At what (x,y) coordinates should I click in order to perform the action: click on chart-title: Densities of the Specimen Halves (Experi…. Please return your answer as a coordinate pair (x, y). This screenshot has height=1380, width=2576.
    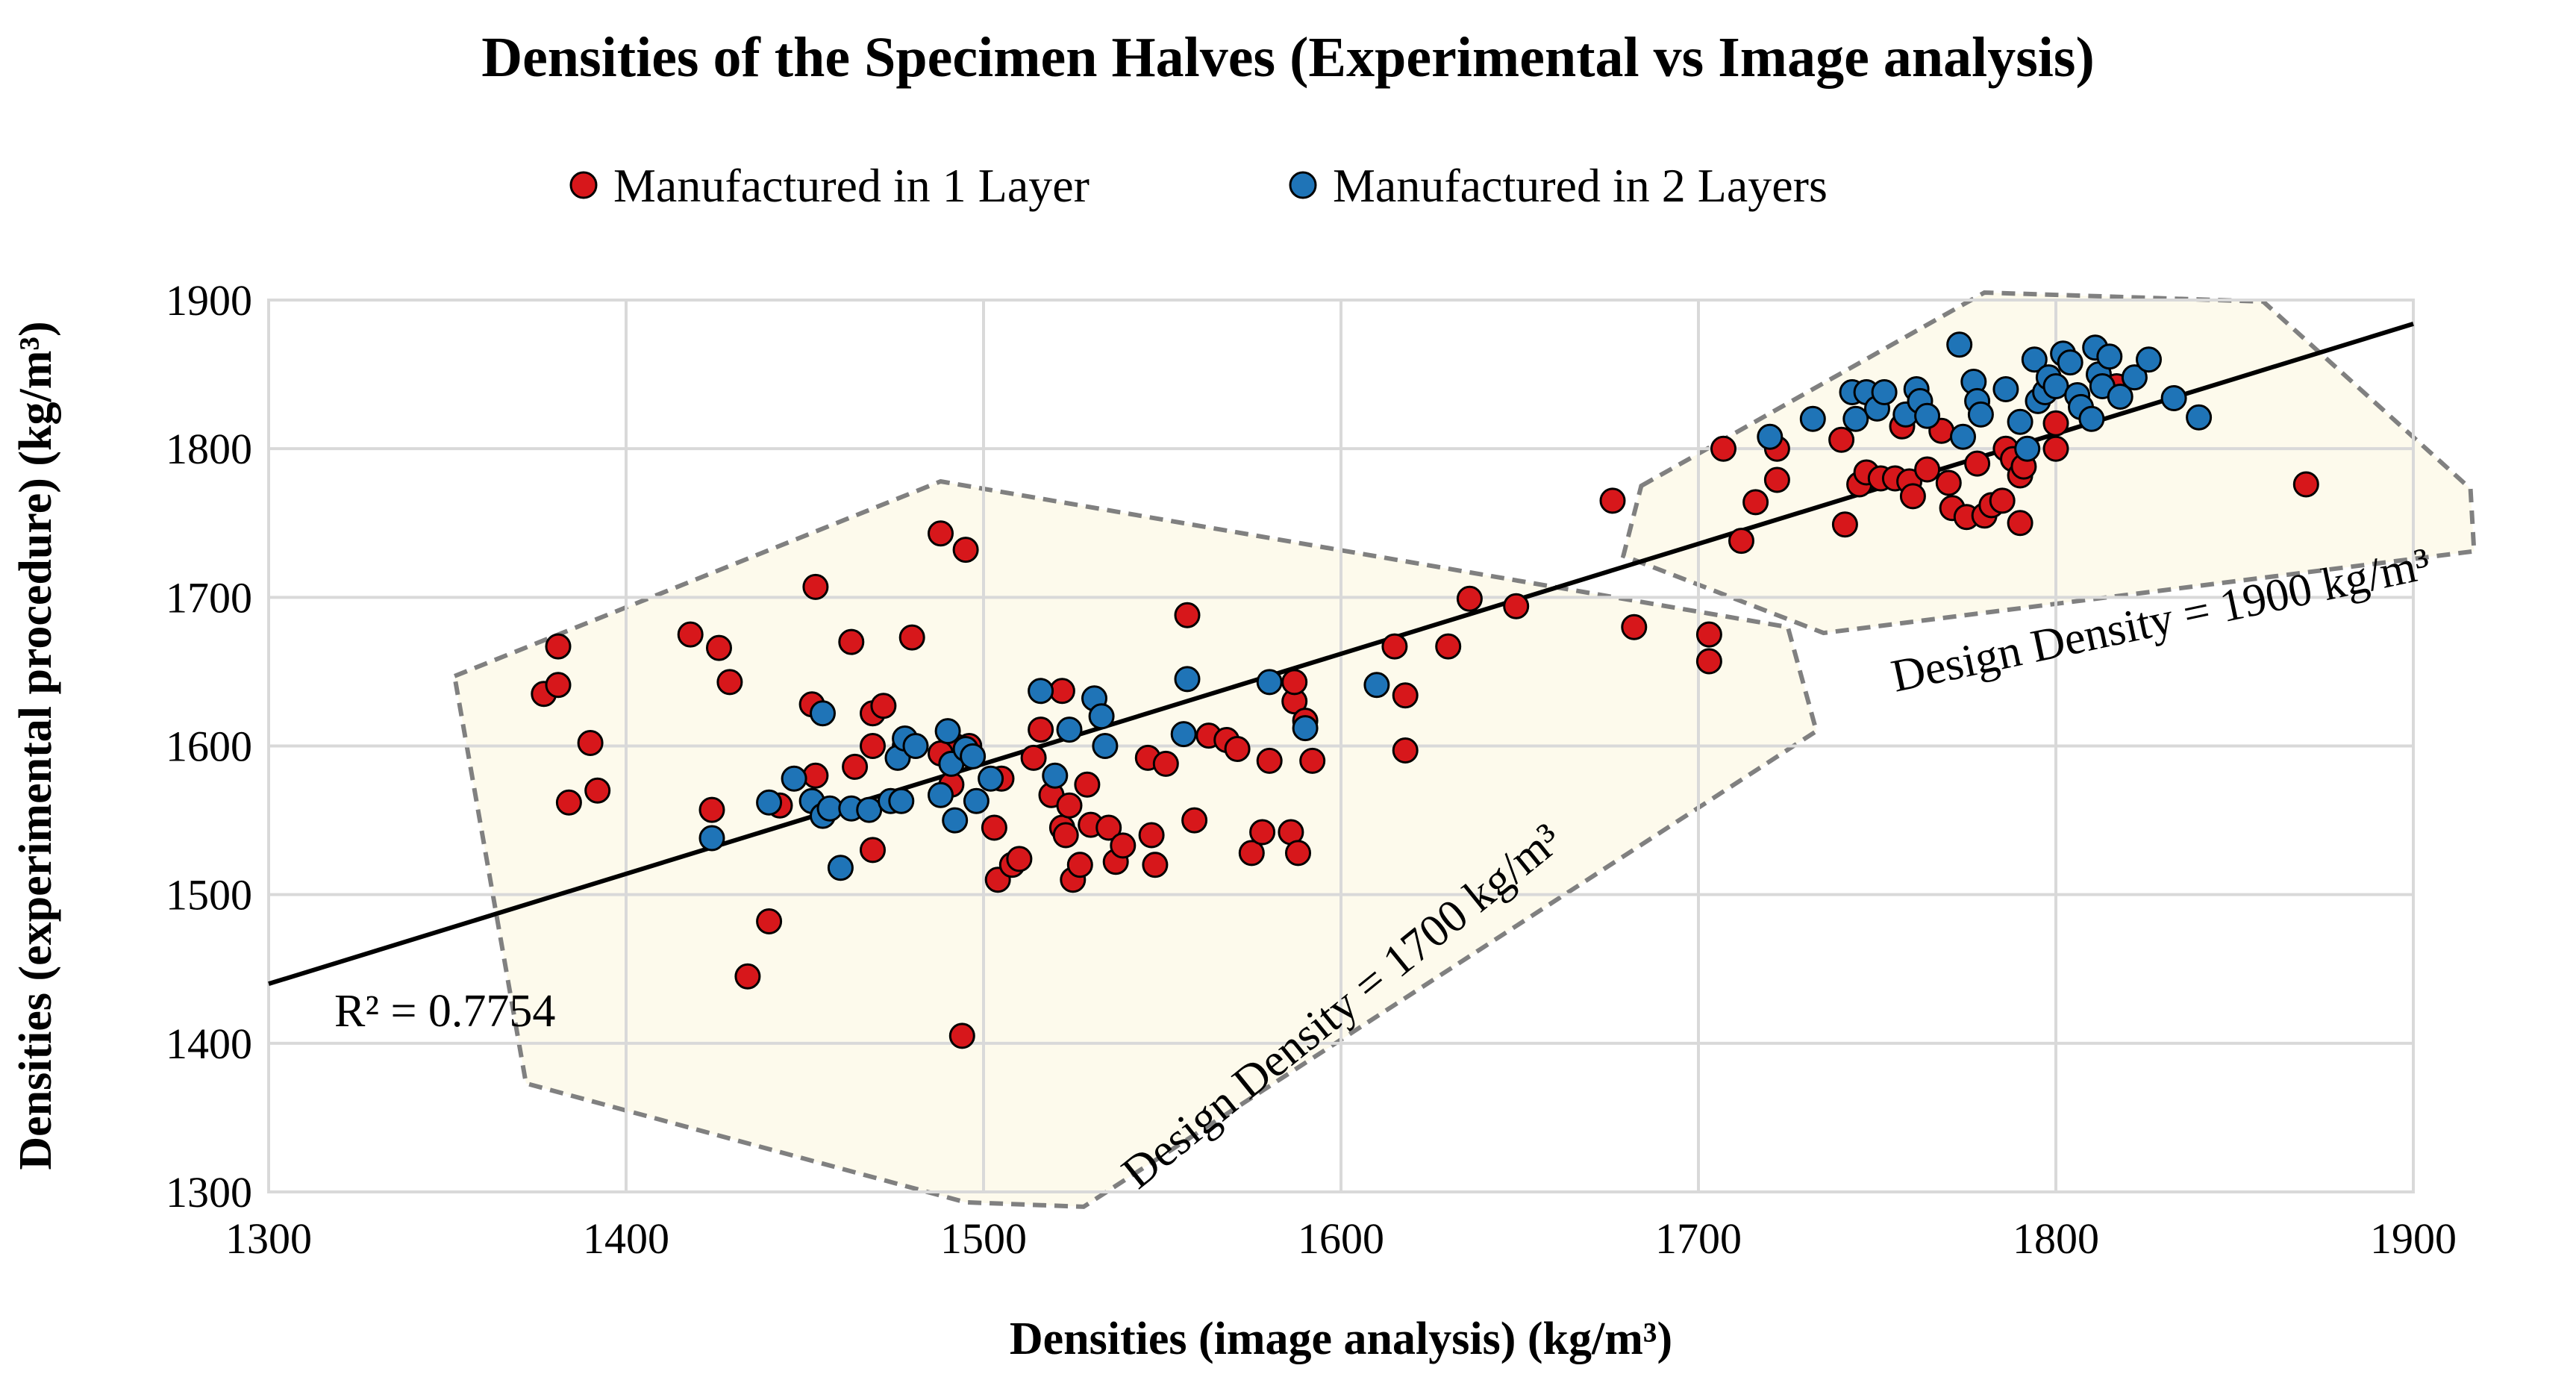
    Looking at the image, I should click on (1288, 57).